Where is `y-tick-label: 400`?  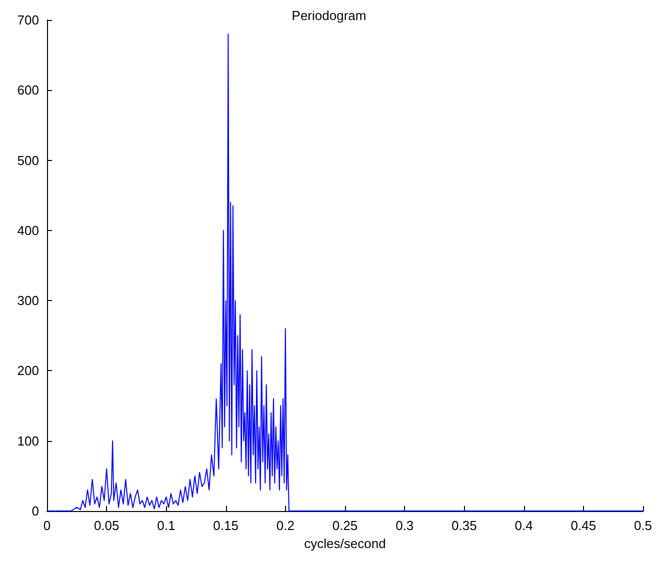 y-tick-label: 400 is located at coordinates (28, 230).